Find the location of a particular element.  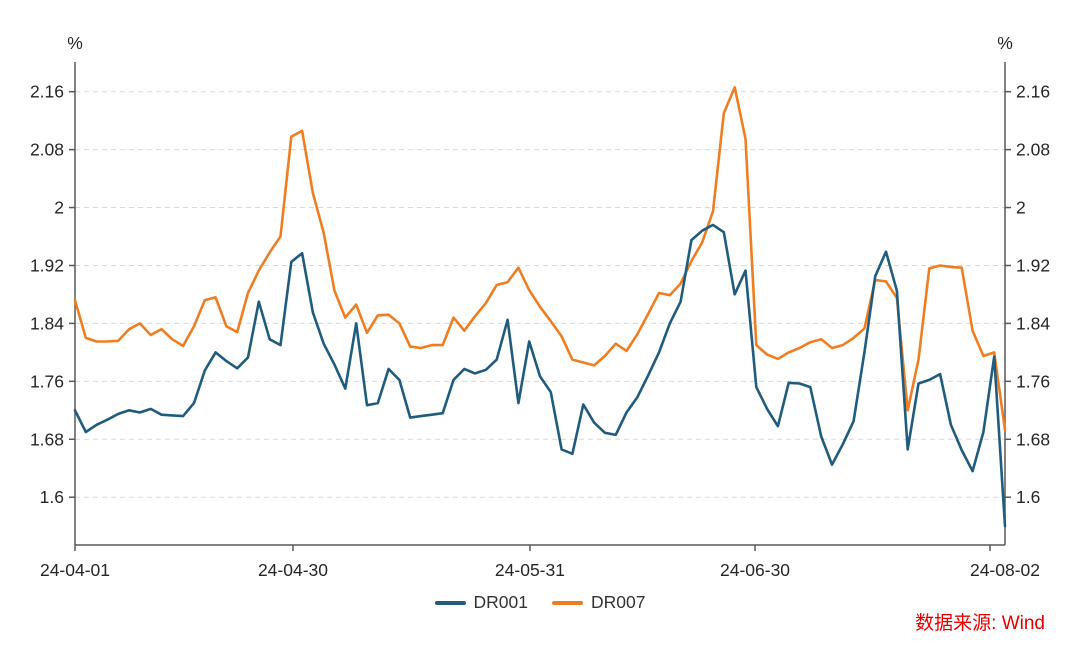

legend-item-dr007: DR007 is located at coordinates (598, 602).